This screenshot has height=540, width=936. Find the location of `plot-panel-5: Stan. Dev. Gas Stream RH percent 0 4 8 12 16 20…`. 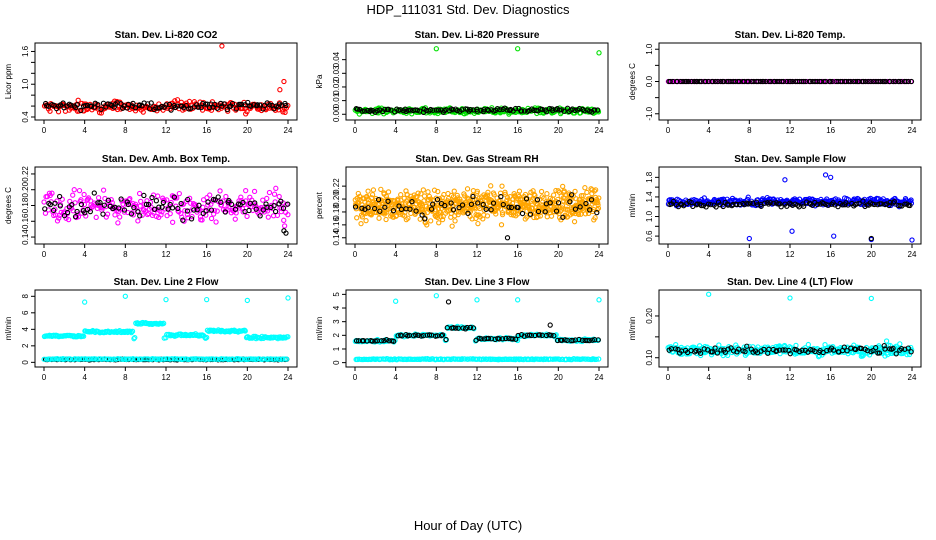

plot-panel-5: Stan. Dev. Gas Stream RH percent 0 4 8 12 16 20… is located at coordinates (462, 206).